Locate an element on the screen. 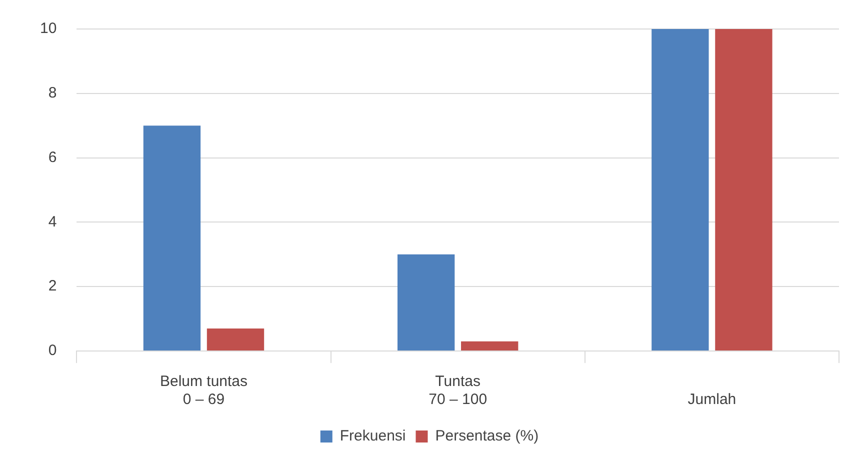 This screenshot has height=464, width=859. legend-label: Persentase (%) is located at coordinates (487, 436).